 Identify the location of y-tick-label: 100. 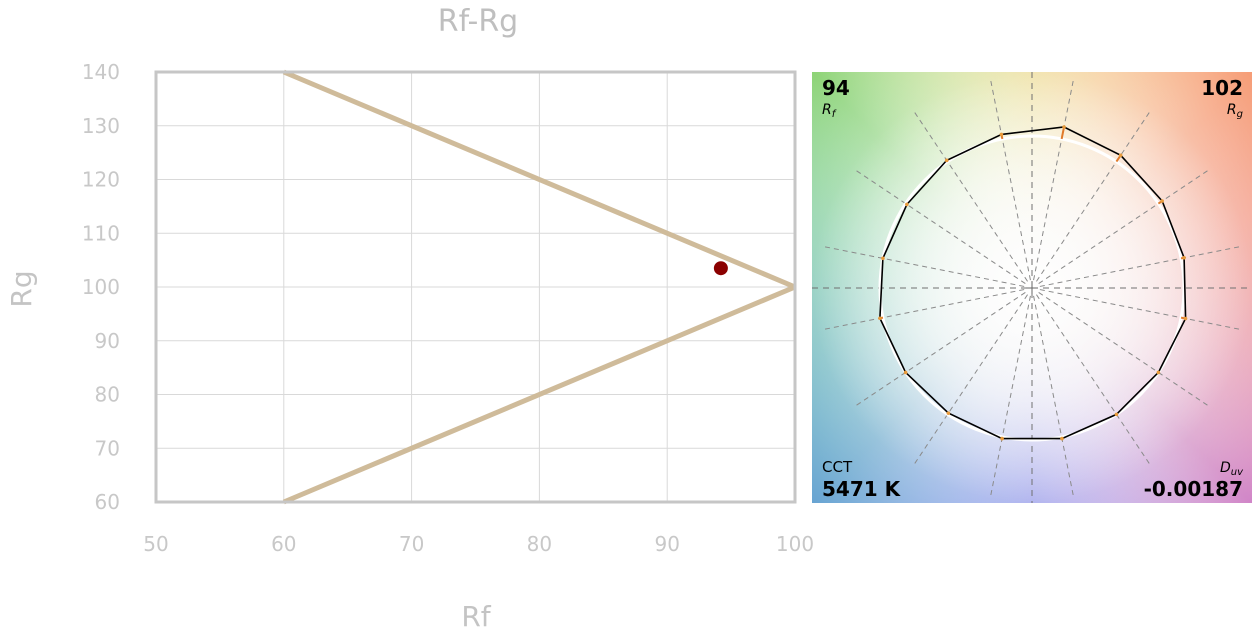
(101, 287).